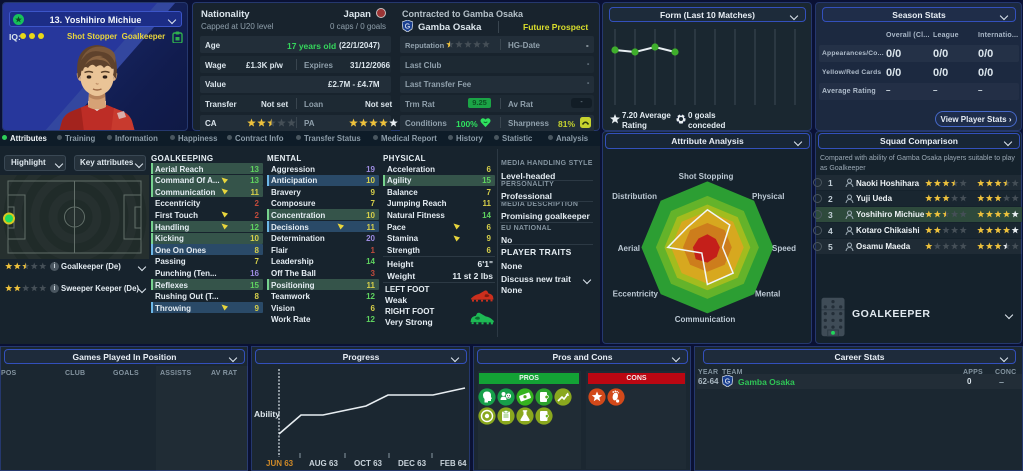 Image resolution: width=1023 pixels, height=471 pixels. Describe the element at coordinates (768, 196) in the screenshot. I see `svg-text: Physical` at that location.